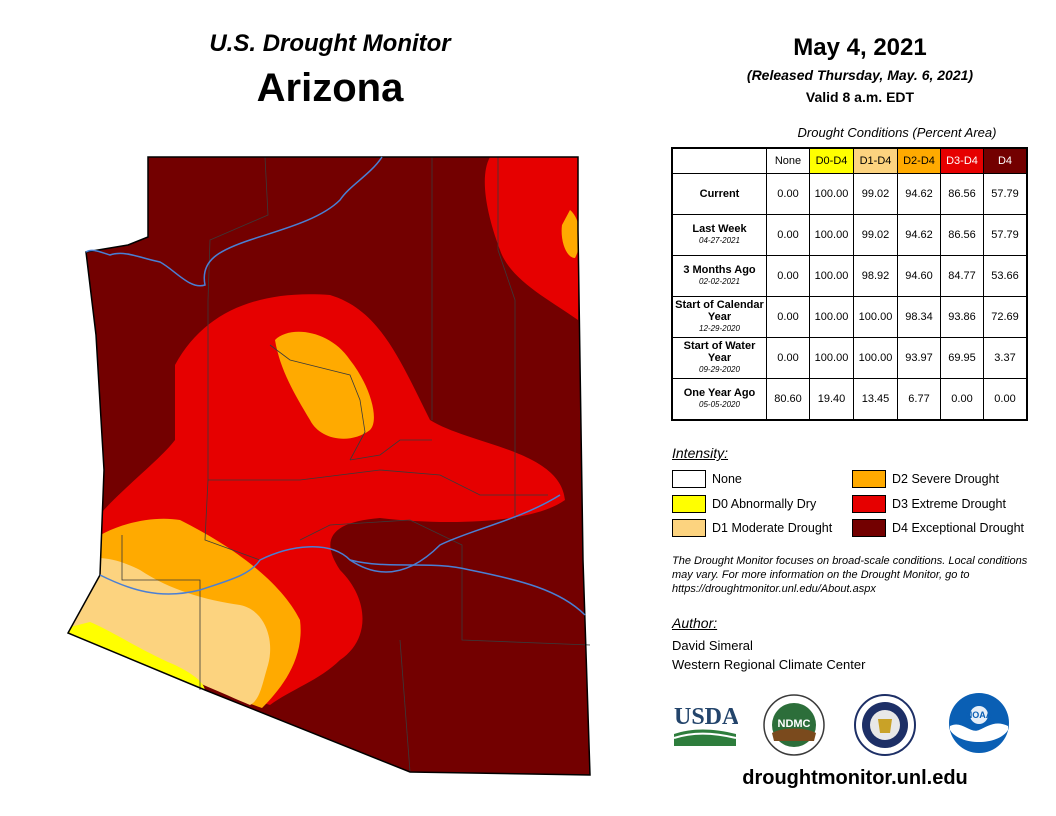 The width and height of the screenshot is (1056, 816). I want to click on university-seal-logo, so click(885, 725).